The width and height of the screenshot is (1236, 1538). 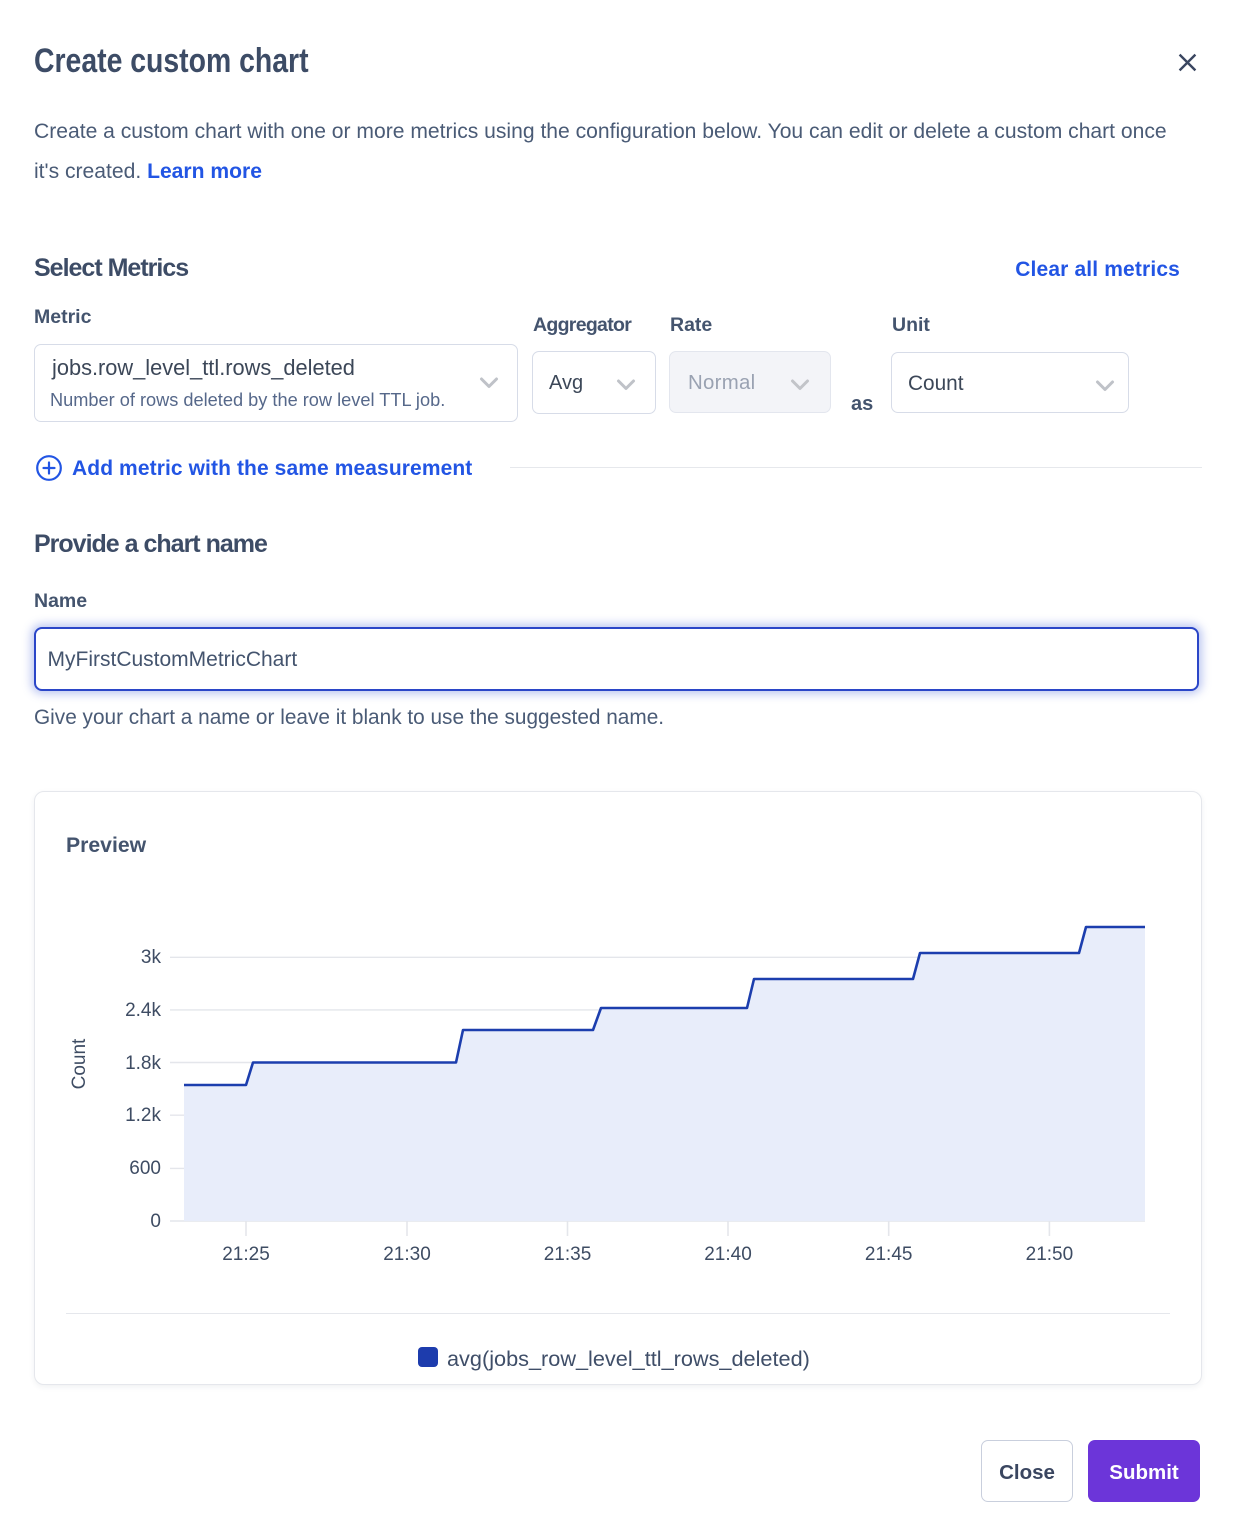 I want to click on svg-text: 21:35, so click(x=568, y=1254).